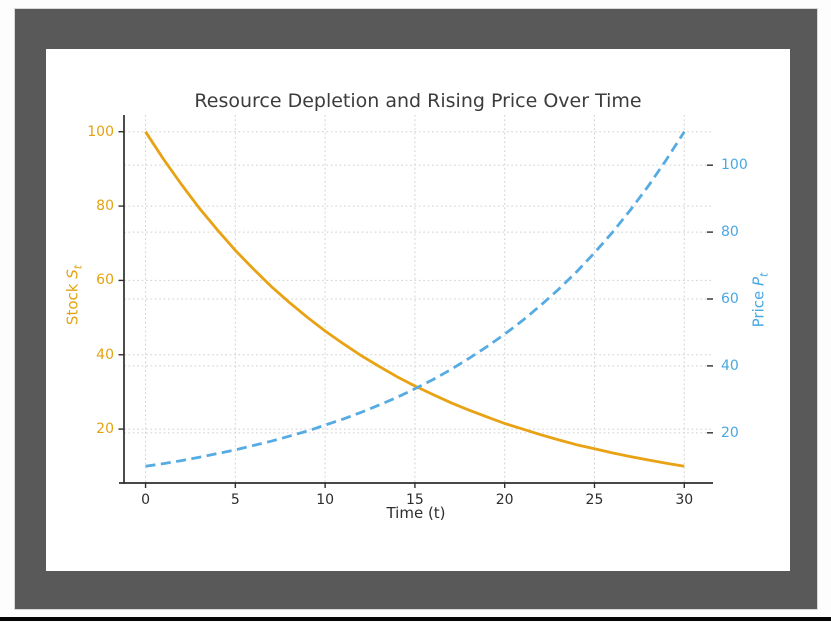 Image resolution: width=831 pixels, height=623 pixels. What do you see at coordinates (415, 619) in the screenshot?
I see `bottom-bar` at bounding box center [415, 619].